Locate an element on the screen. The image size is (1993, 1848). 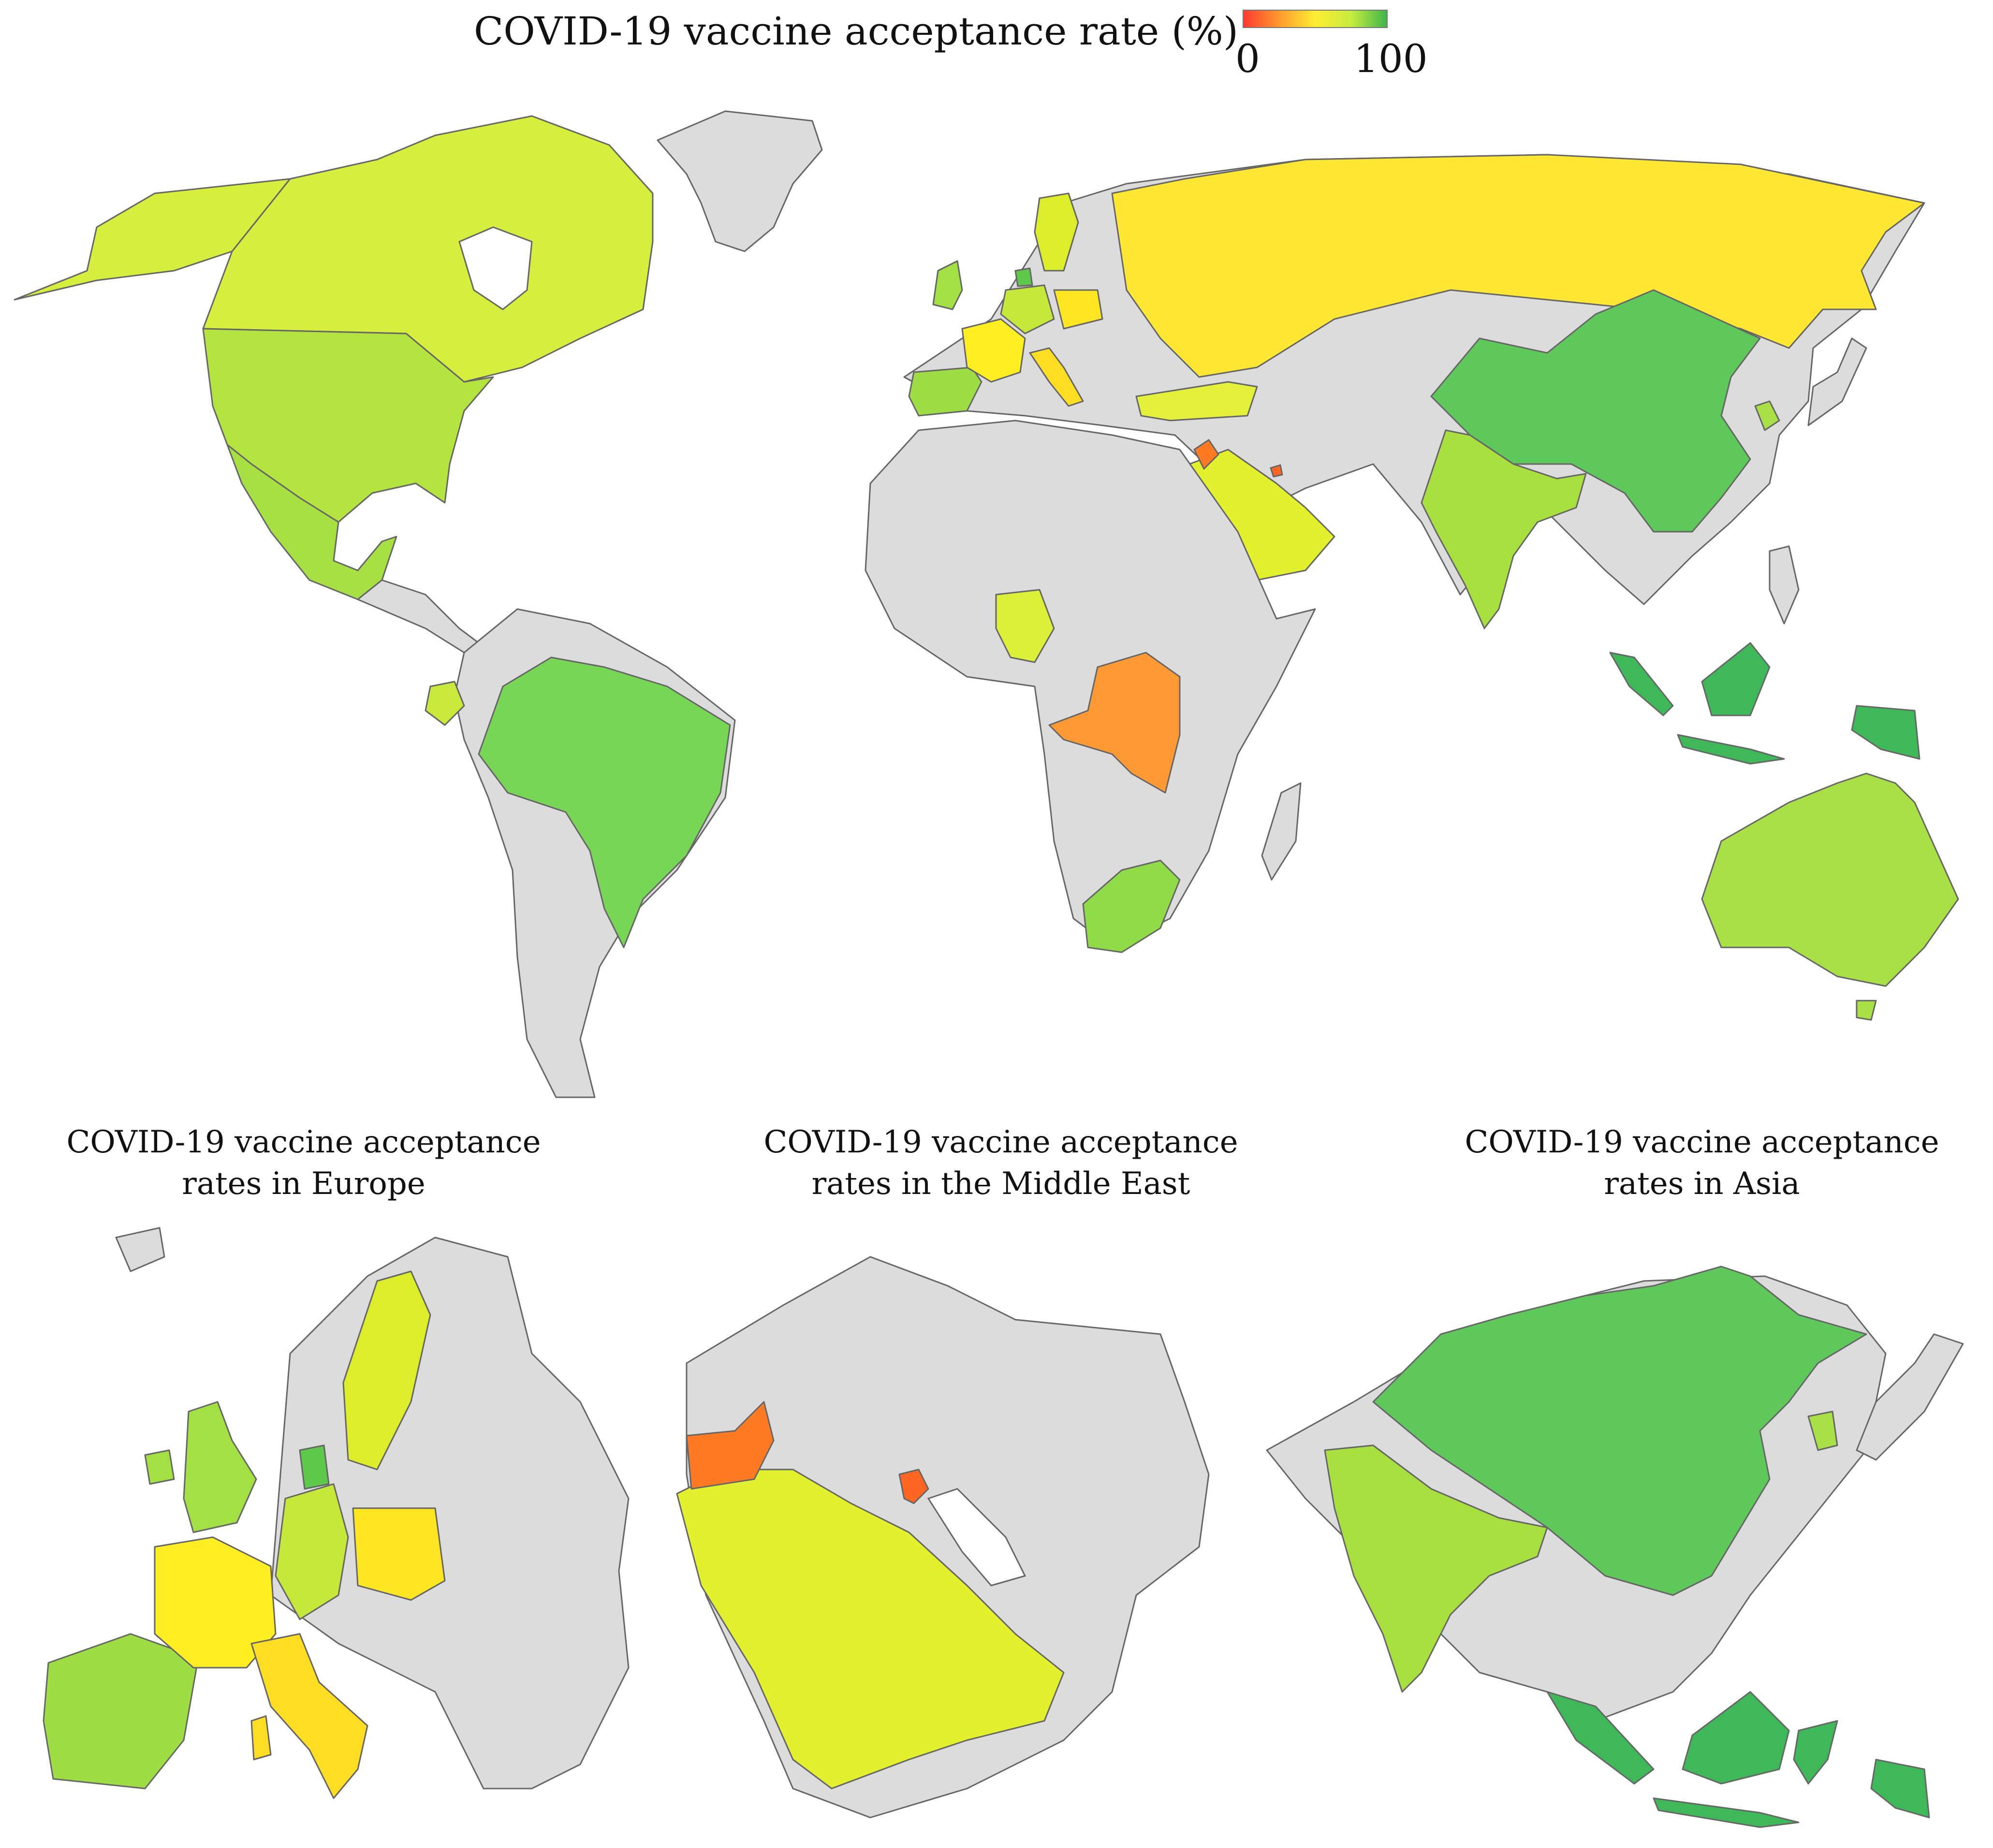
asia-panel-indonesia-sulawesi is located at coordinates (1816, 1752).